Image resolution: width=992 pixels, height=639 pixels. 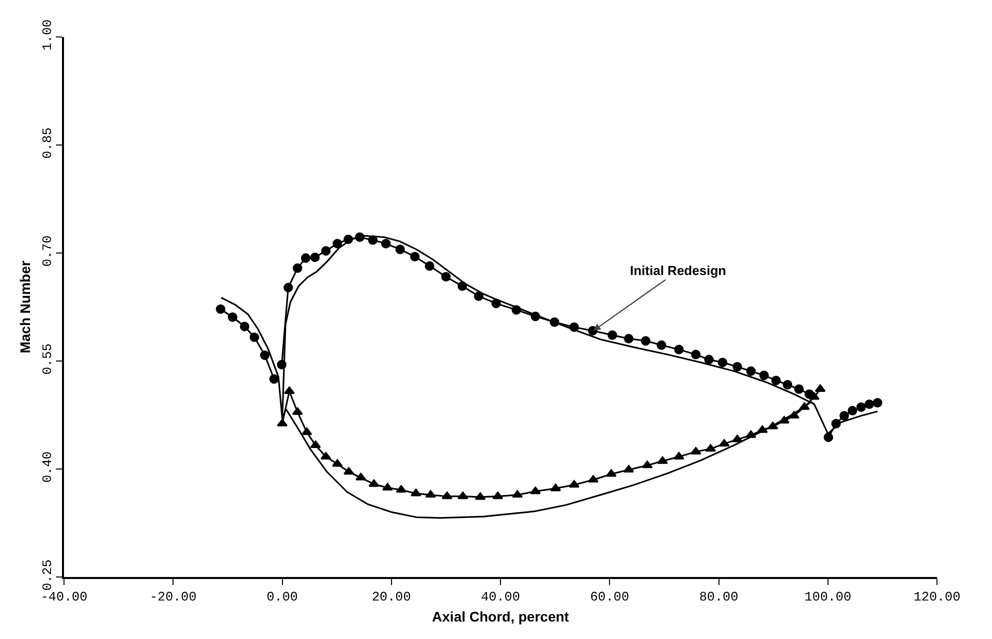 What do you see at coordinates (718, 597) in the screenshot?
I see `x-tick-label: 80.00` at bounding box center [718, 597].